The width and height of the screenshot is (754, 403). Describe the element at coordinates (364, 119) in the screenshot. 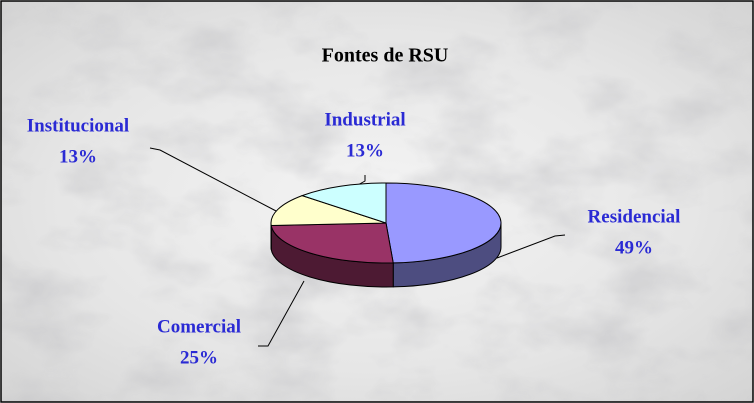

I see `slice-label: Industrial` at that location.